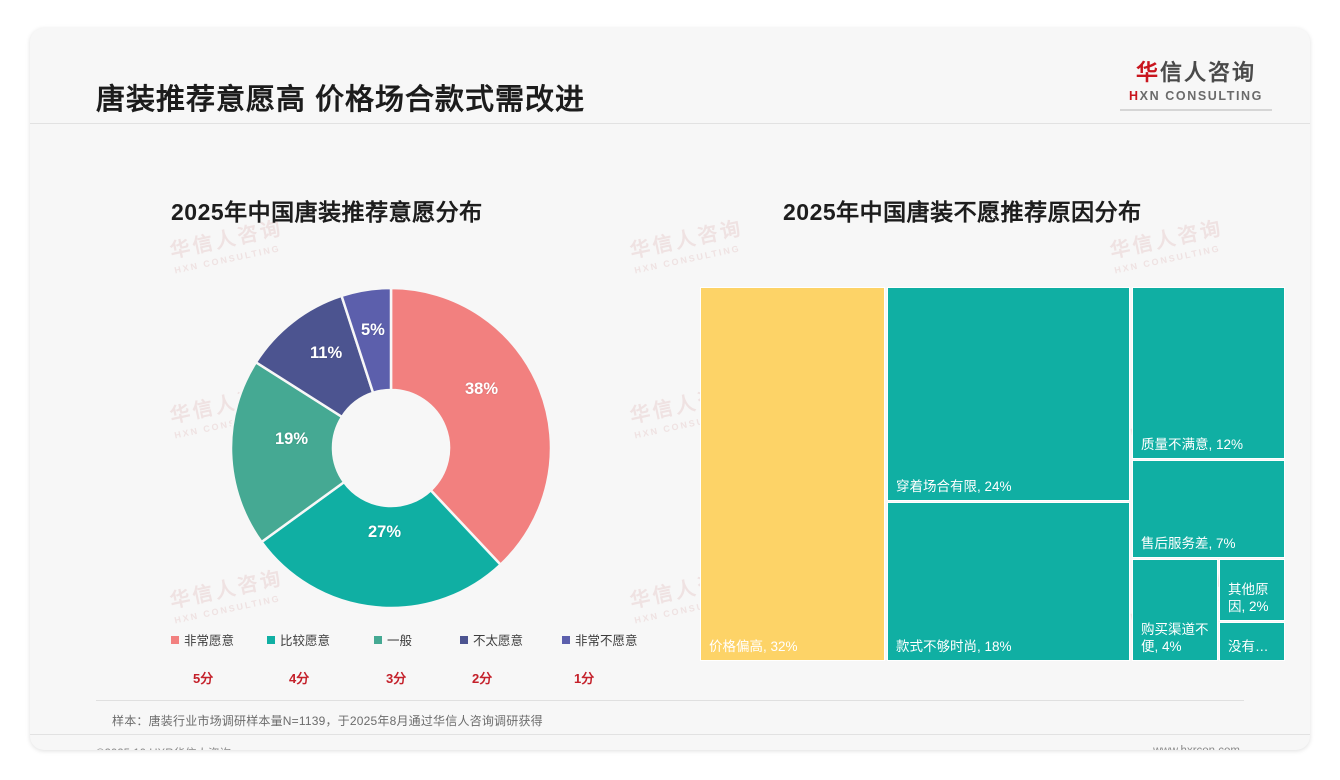 This screenshot has height=780, width=1340. What do you see at coordinates (209, 641) in the screenshot?
I see `legend-label: 非常愿意` at bounding box center [209, 641].